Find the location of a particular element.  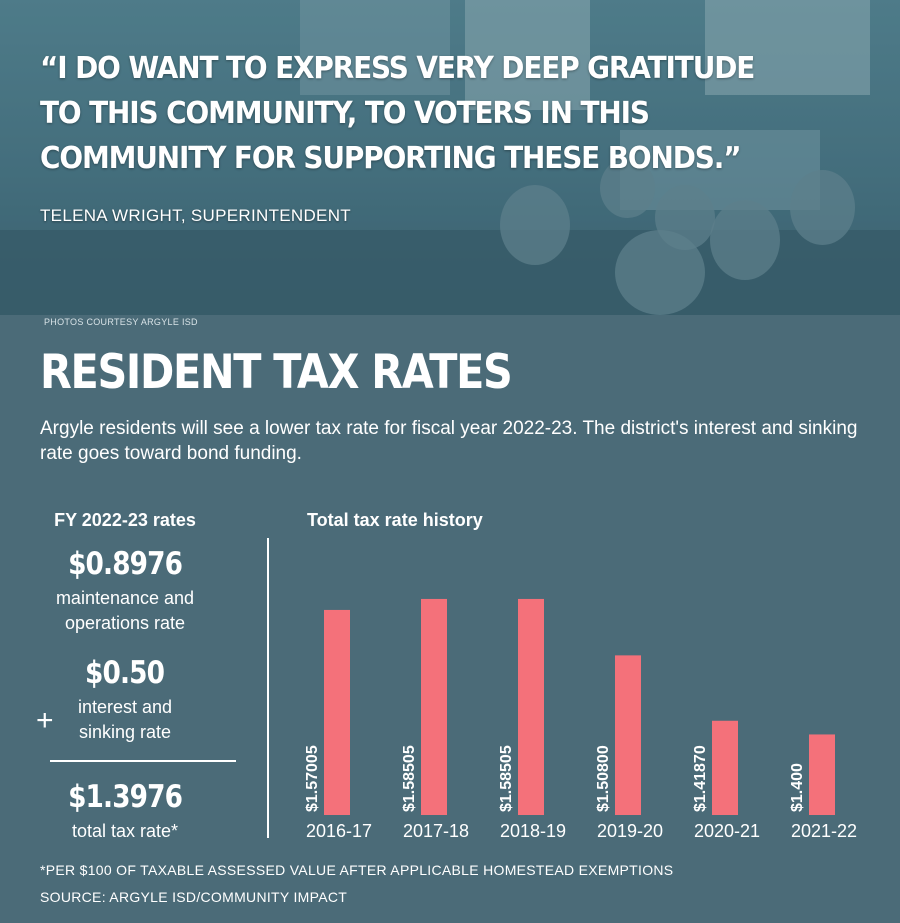

mo-rate-label-1: maintenance and is located at coordinates (125, 598).